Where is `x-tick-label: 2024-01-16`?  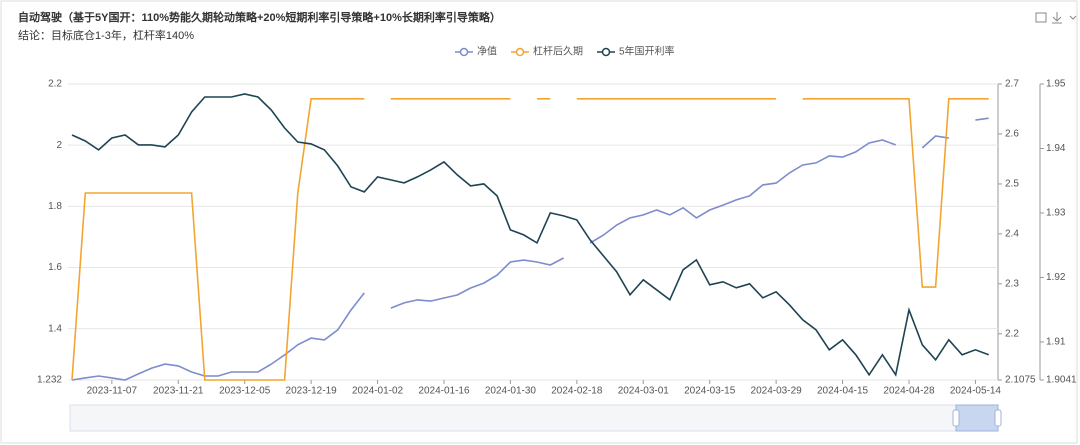 x-tick-label: 2024-01-16 is located at coordinates (444, 391).